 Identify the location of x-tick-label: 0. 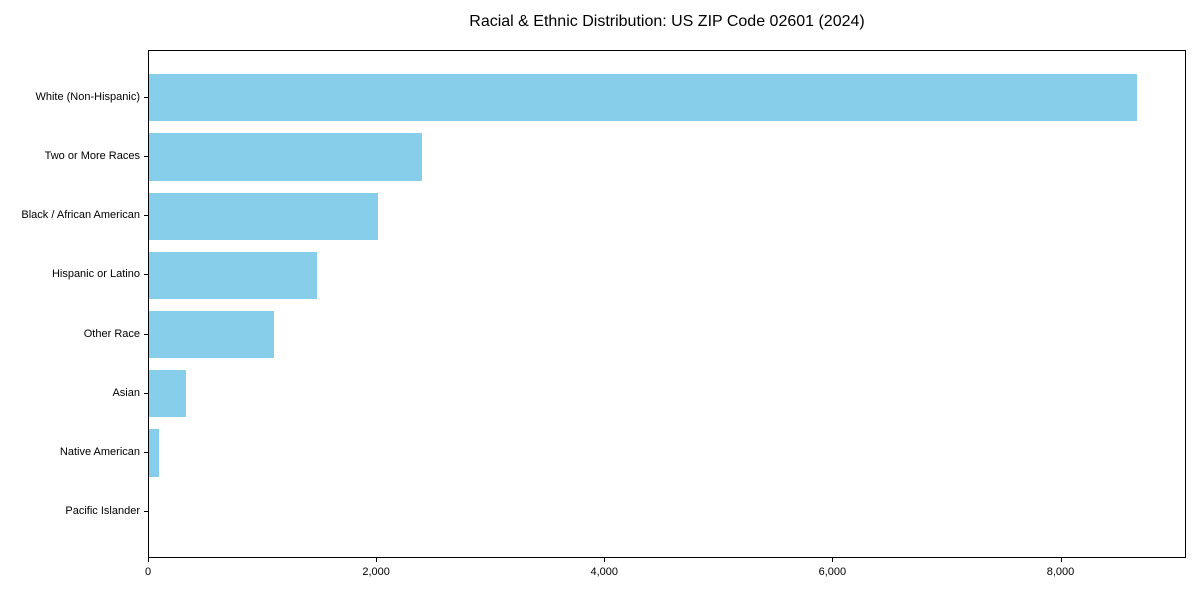
(148, 572).